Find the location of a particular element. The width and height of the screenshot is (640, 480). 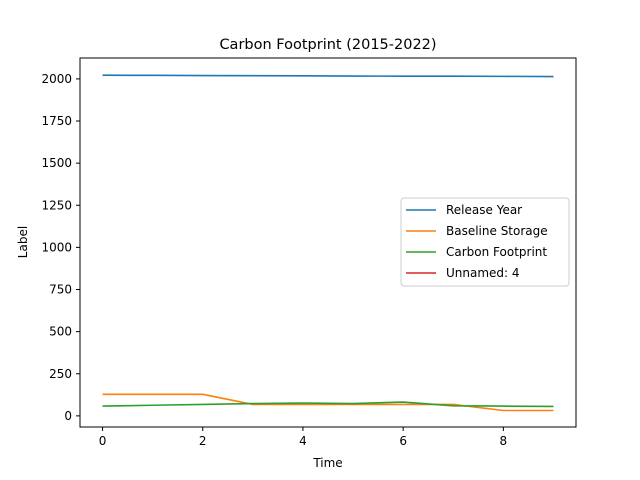

y-tick-label: 1750 is located at coordinates (56, 121).